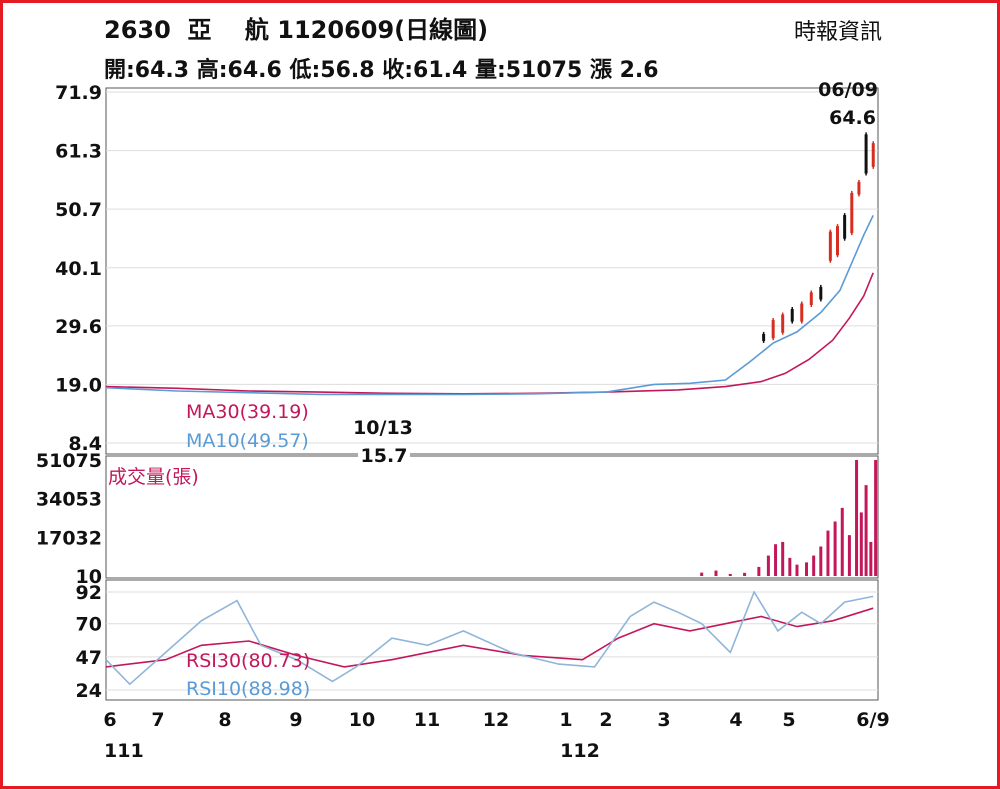  What do you see at coordinates (248, 661) in the screenshot?
I see `rsi30-legend: RSI30(80.73)` at bounding box center [248, 661].